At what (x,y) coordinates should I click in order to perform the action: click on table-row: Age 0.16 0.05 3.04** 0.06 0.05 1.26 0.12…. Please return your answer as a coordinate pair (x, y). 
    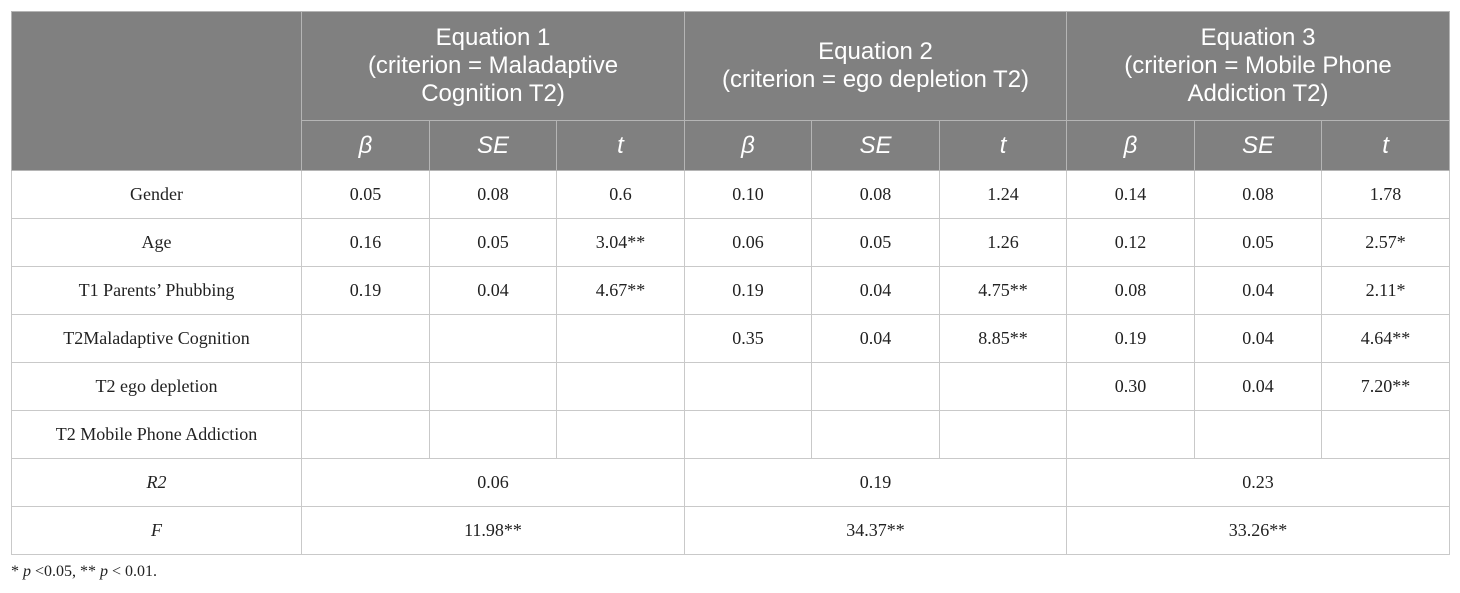
    Looking at the image, I should click on (731, 242).